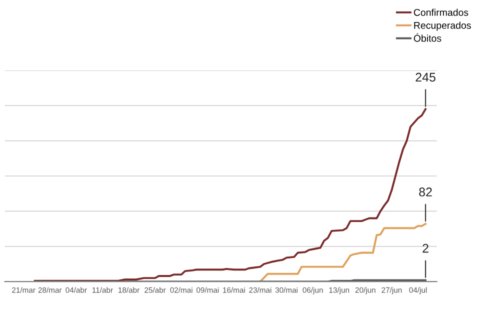 The image size is (480, 320). What do you see at coordinates (442, 26) in the screenshot?
I see `legend-label: Recuperados` at bounding box center [442, 26].